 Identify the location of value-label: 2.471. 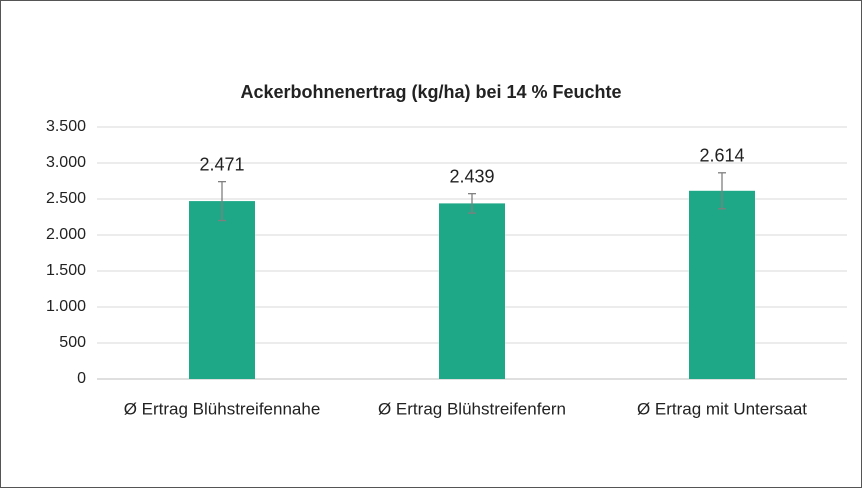
(221, 164).